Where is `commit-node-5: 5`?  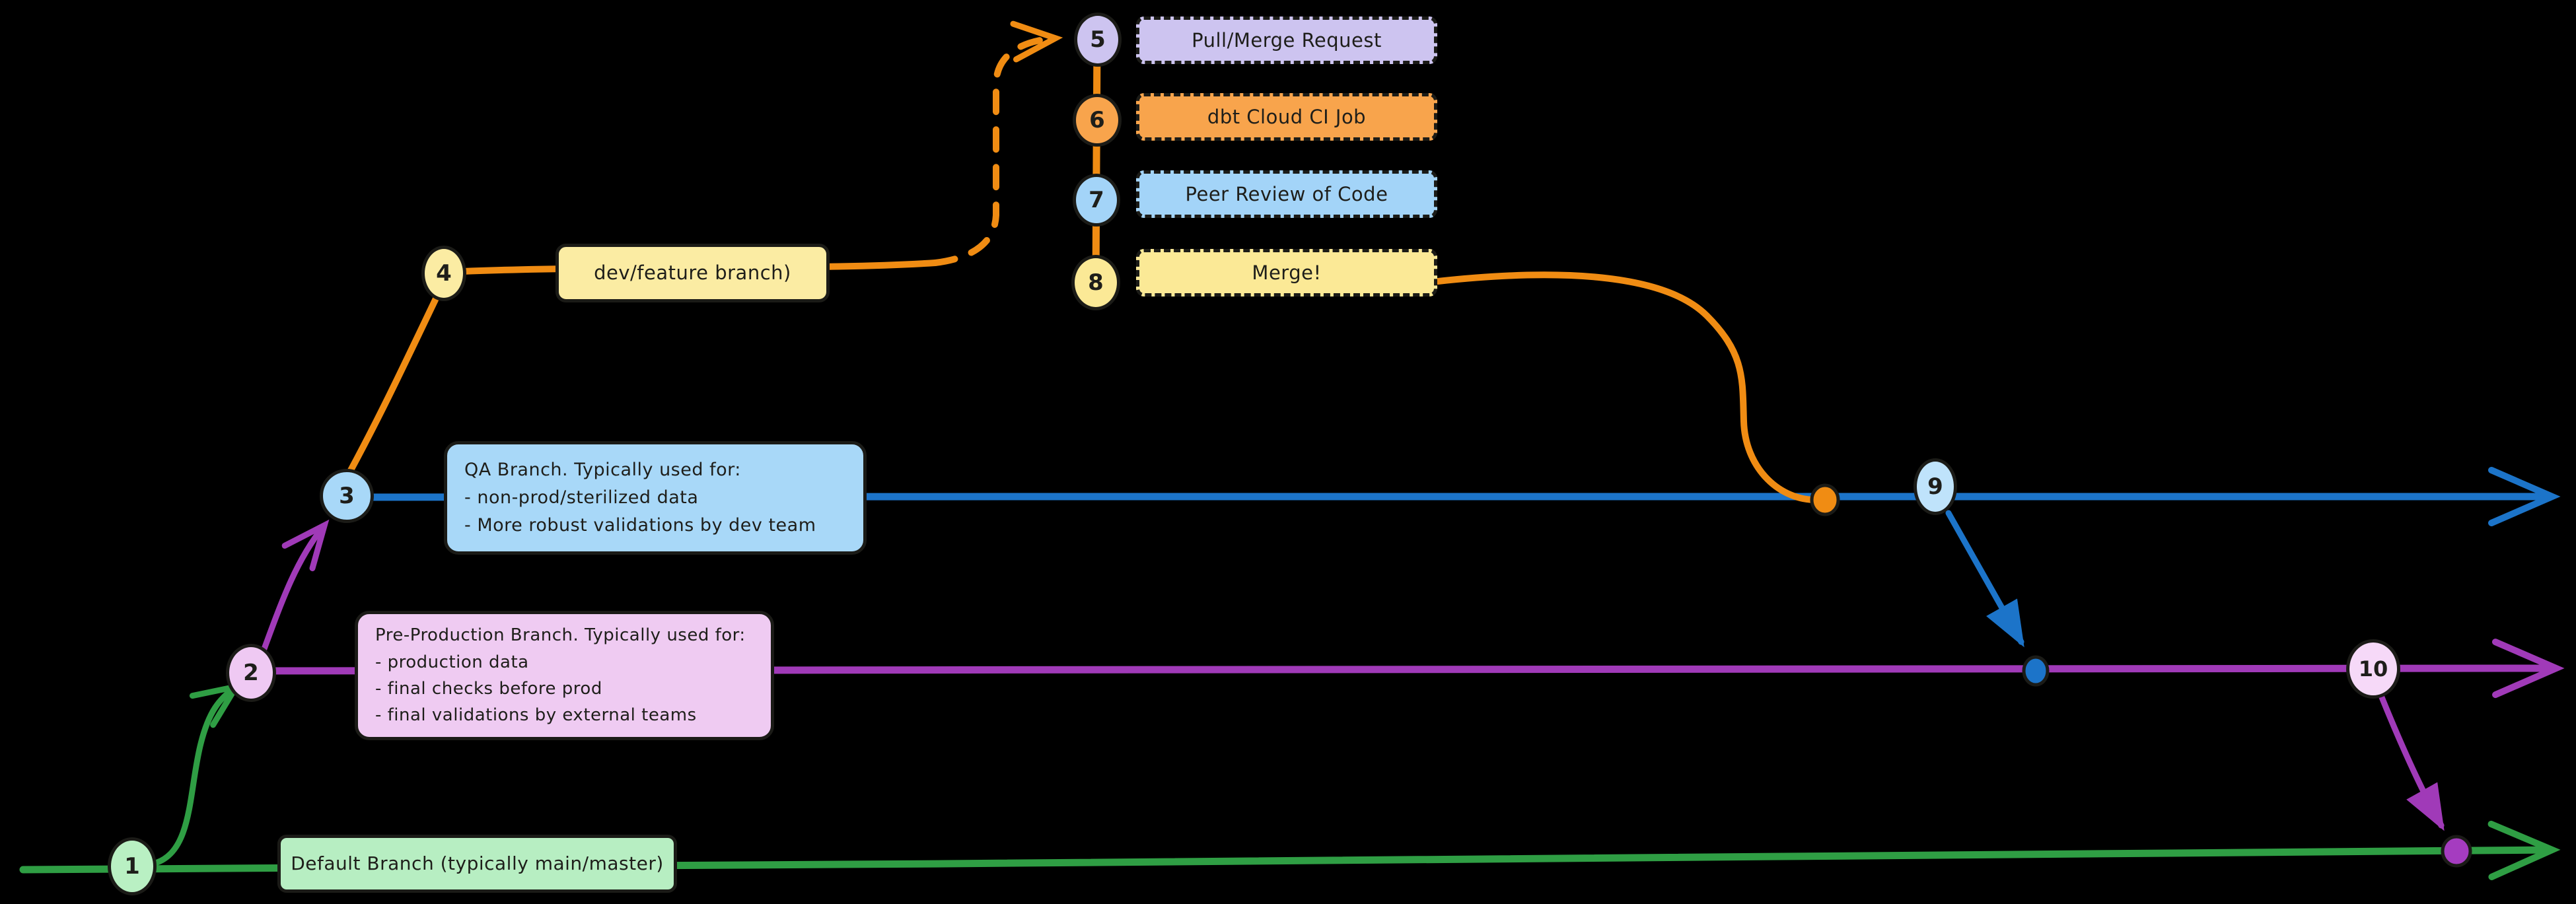
commit-node-5: 5 is located at coordinates (1098, 40).